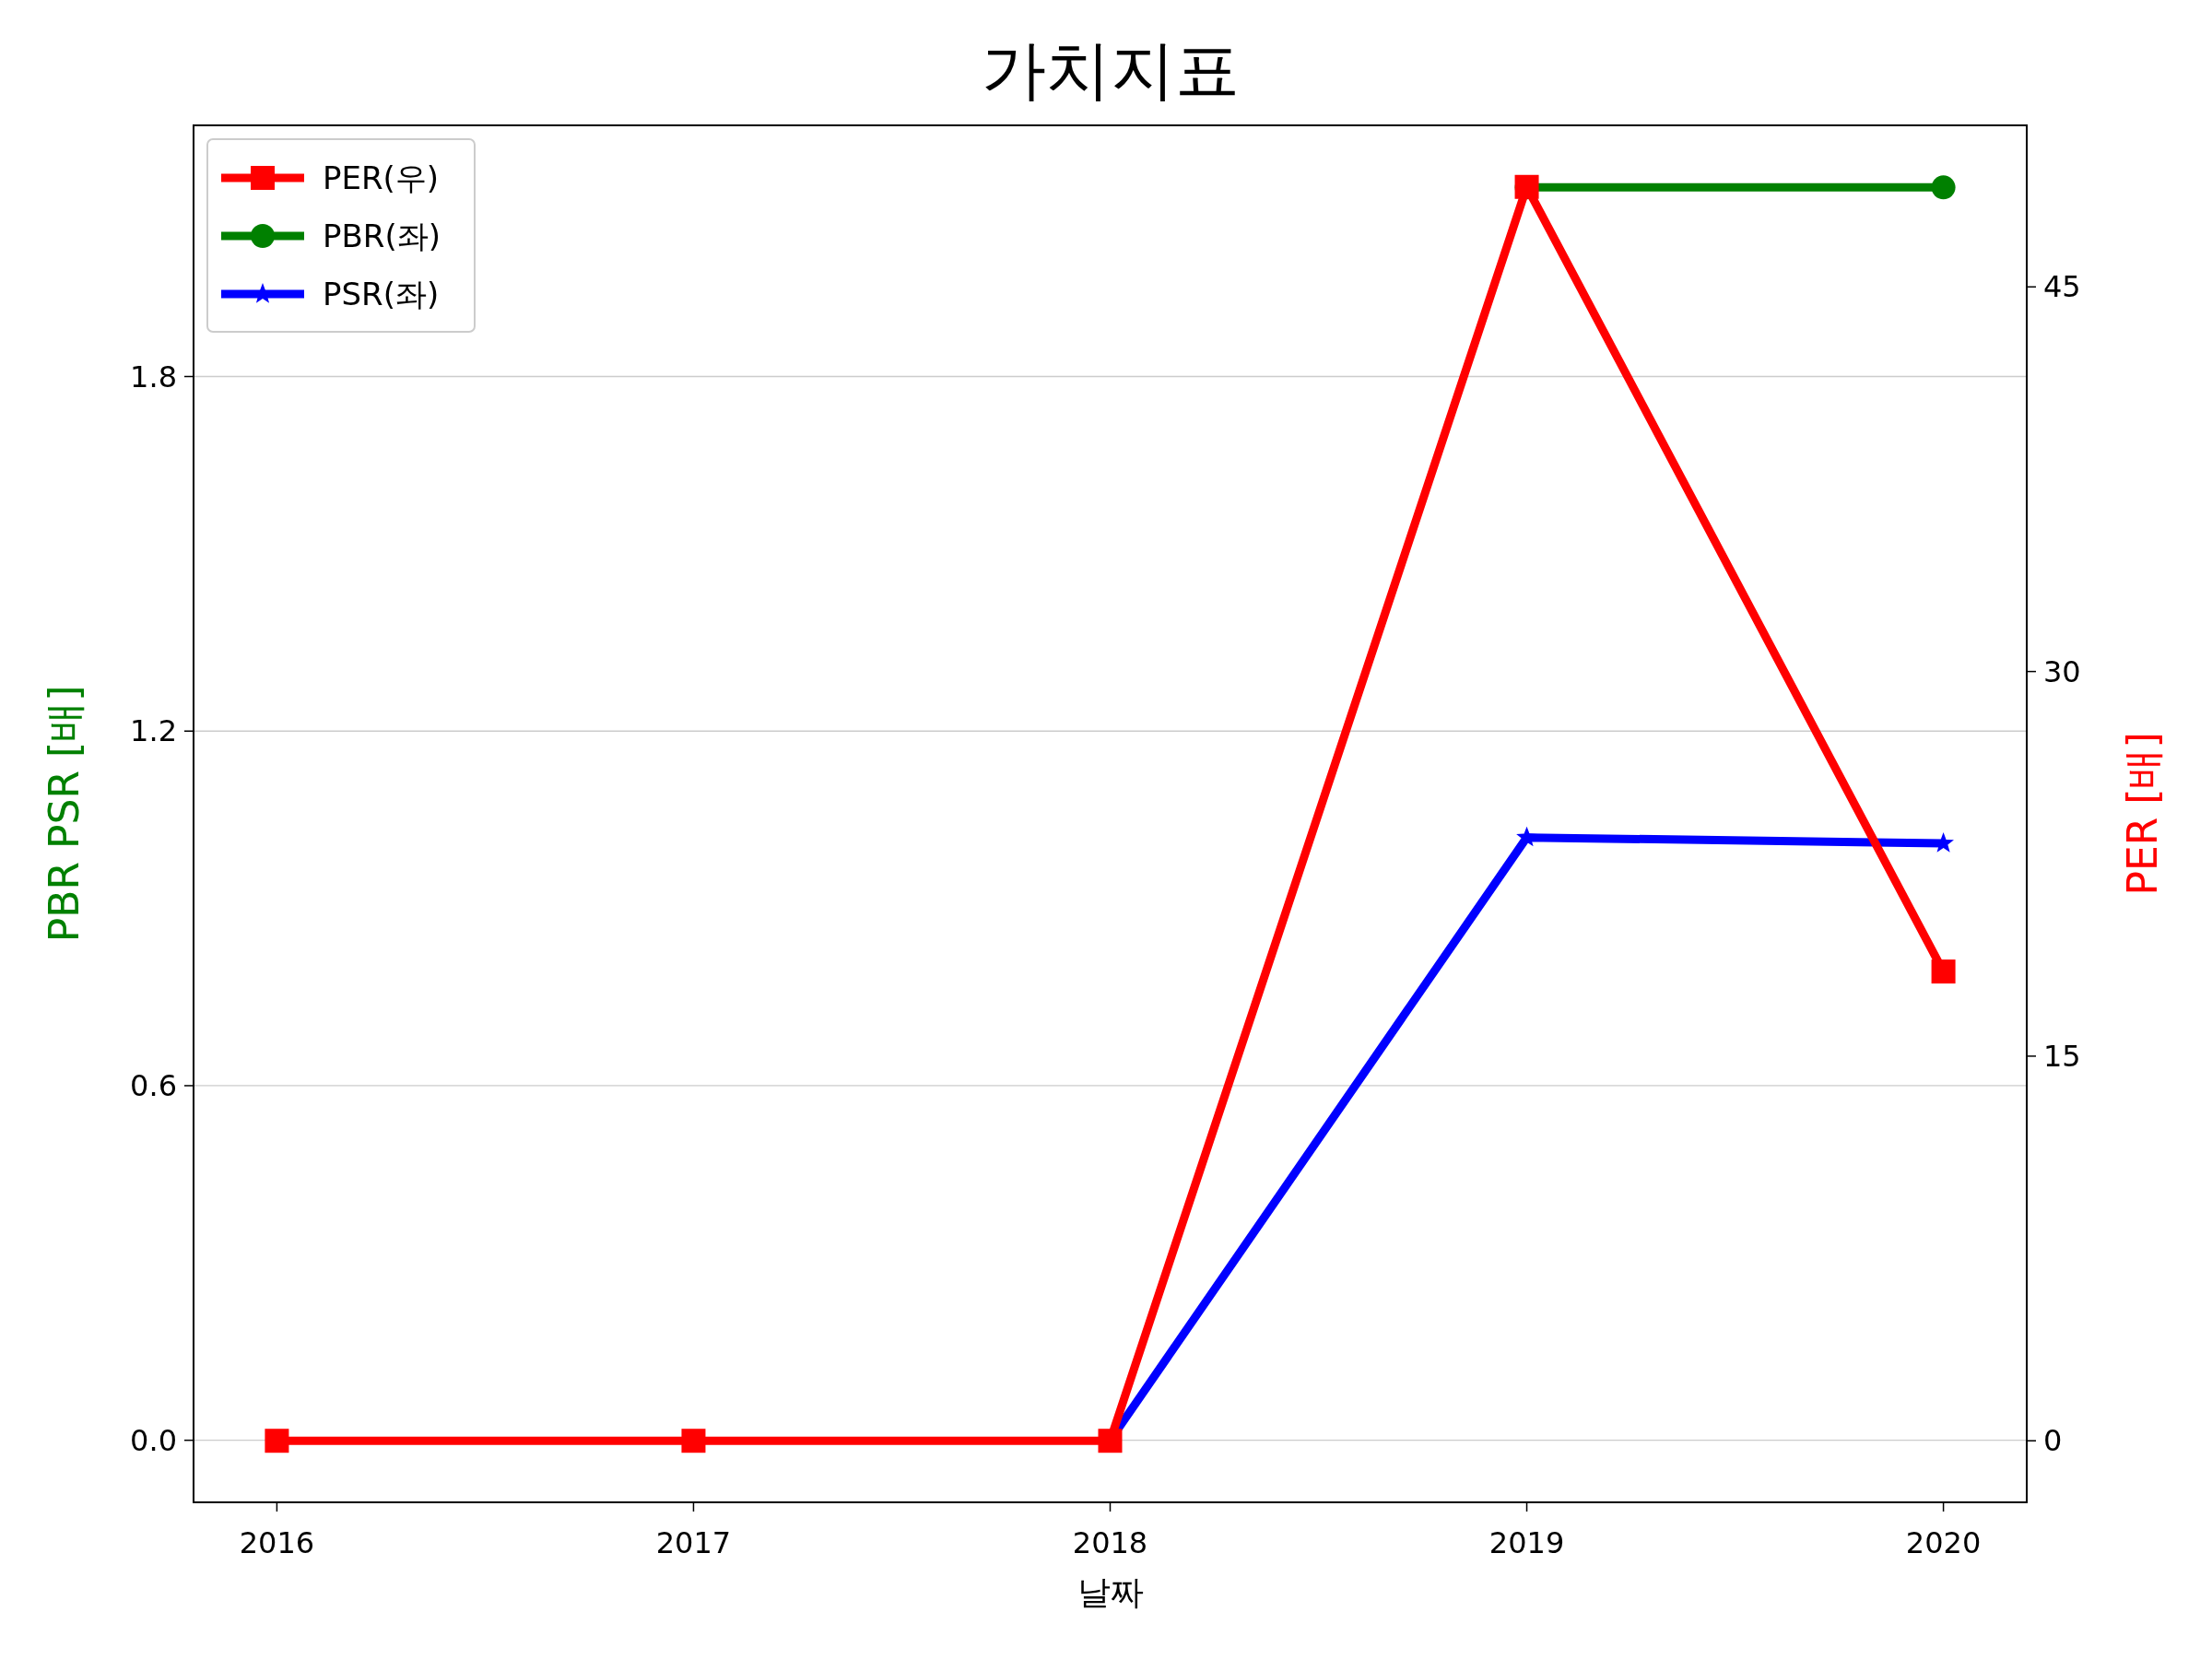  Describe the element at coordinates (693, 1542) in the screenshot. I see `x-tick-label: 2017` at that location.